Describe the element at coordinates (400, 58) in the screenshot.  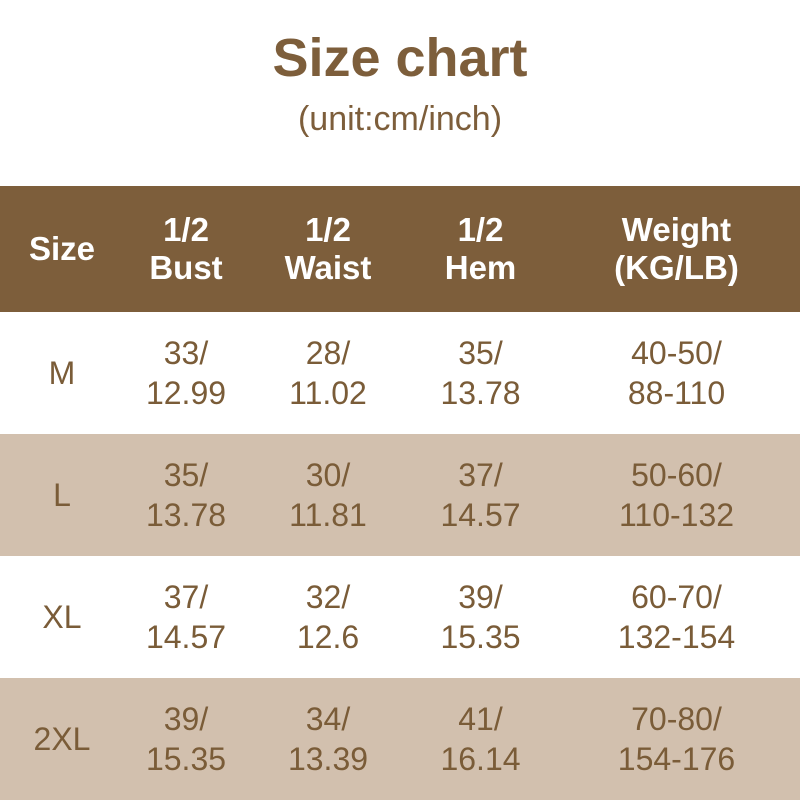
I see `page-title: Size chart` at that location.